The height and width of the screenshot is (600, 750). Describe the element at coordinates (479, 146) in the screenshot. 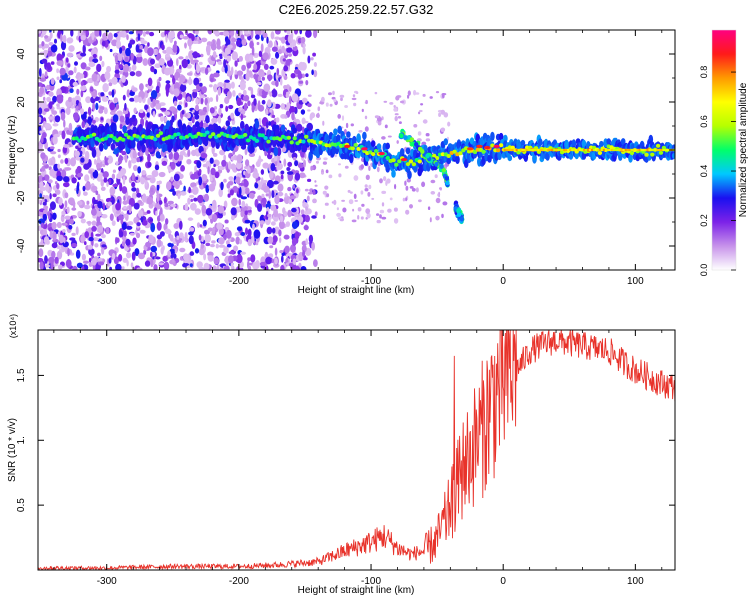

I see `spectrogram-peak` at that location.